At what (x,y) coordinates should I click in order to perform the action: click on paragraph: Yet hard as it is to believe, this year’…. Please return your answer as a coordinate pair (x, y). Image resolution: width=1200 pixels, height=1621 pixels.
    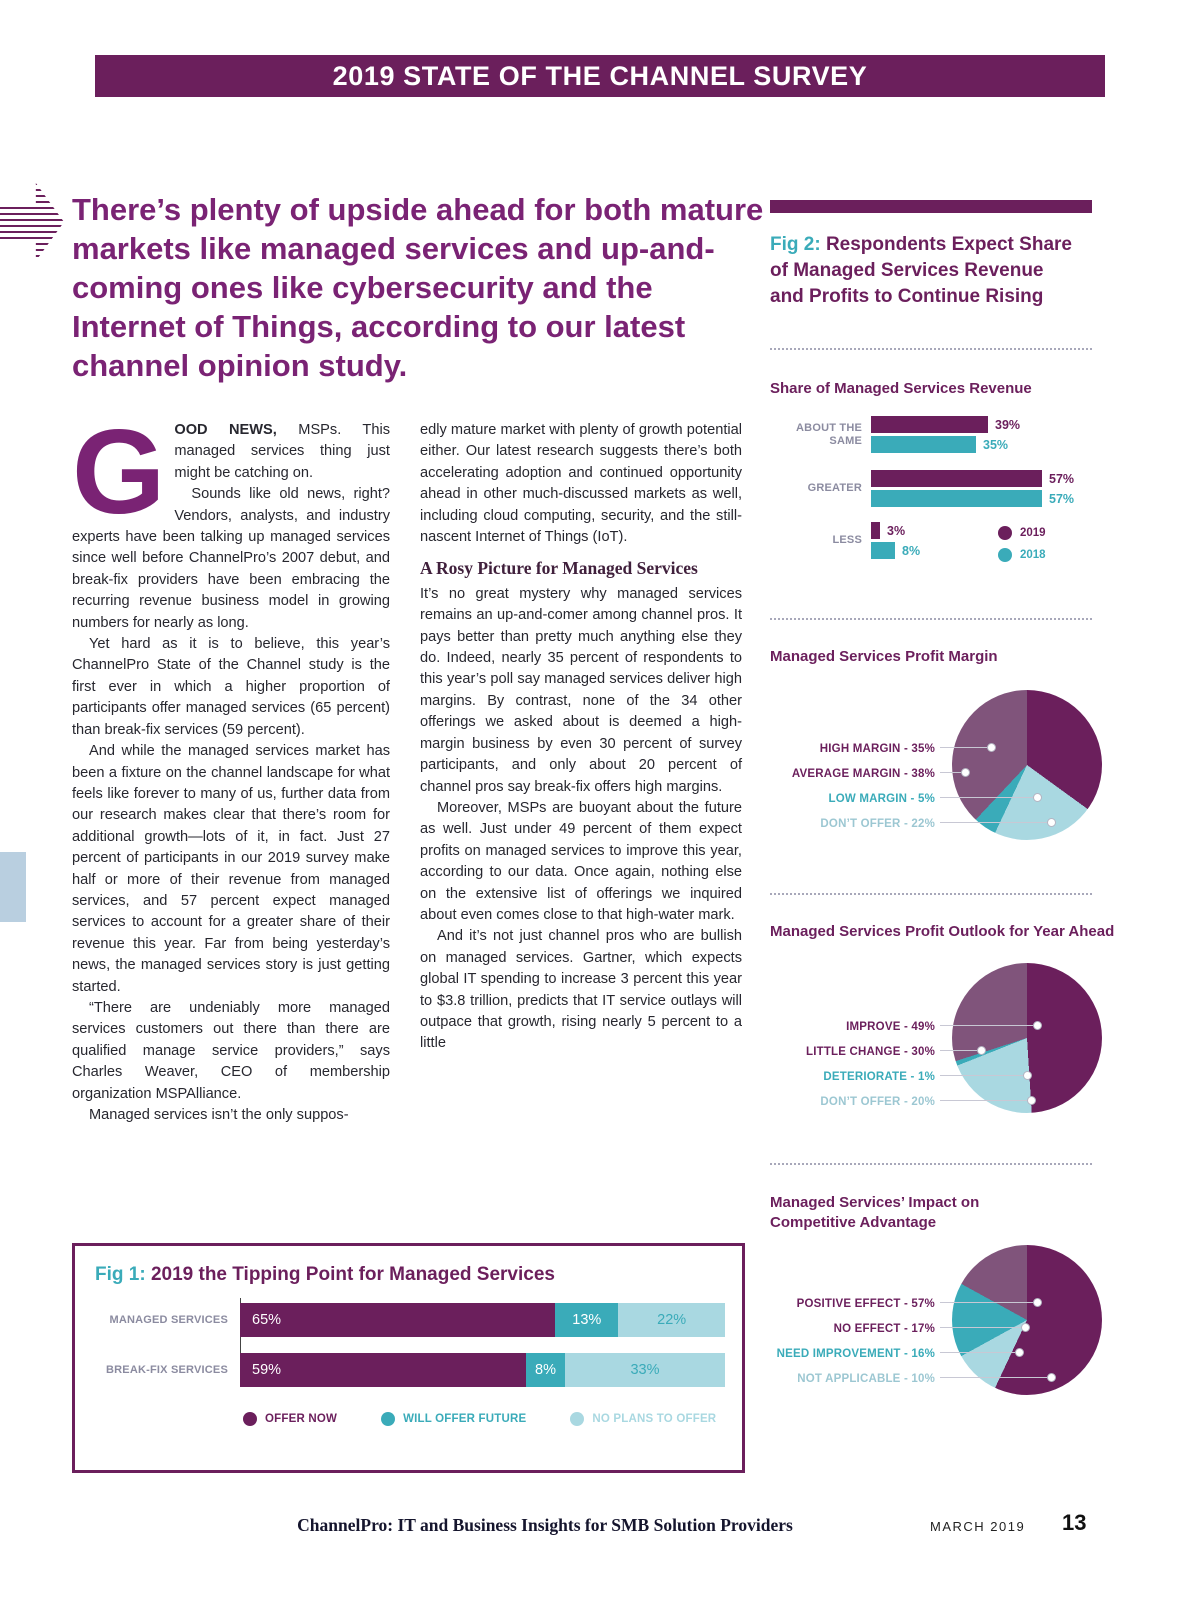
    Looking at the image, I should click on (231, 687).